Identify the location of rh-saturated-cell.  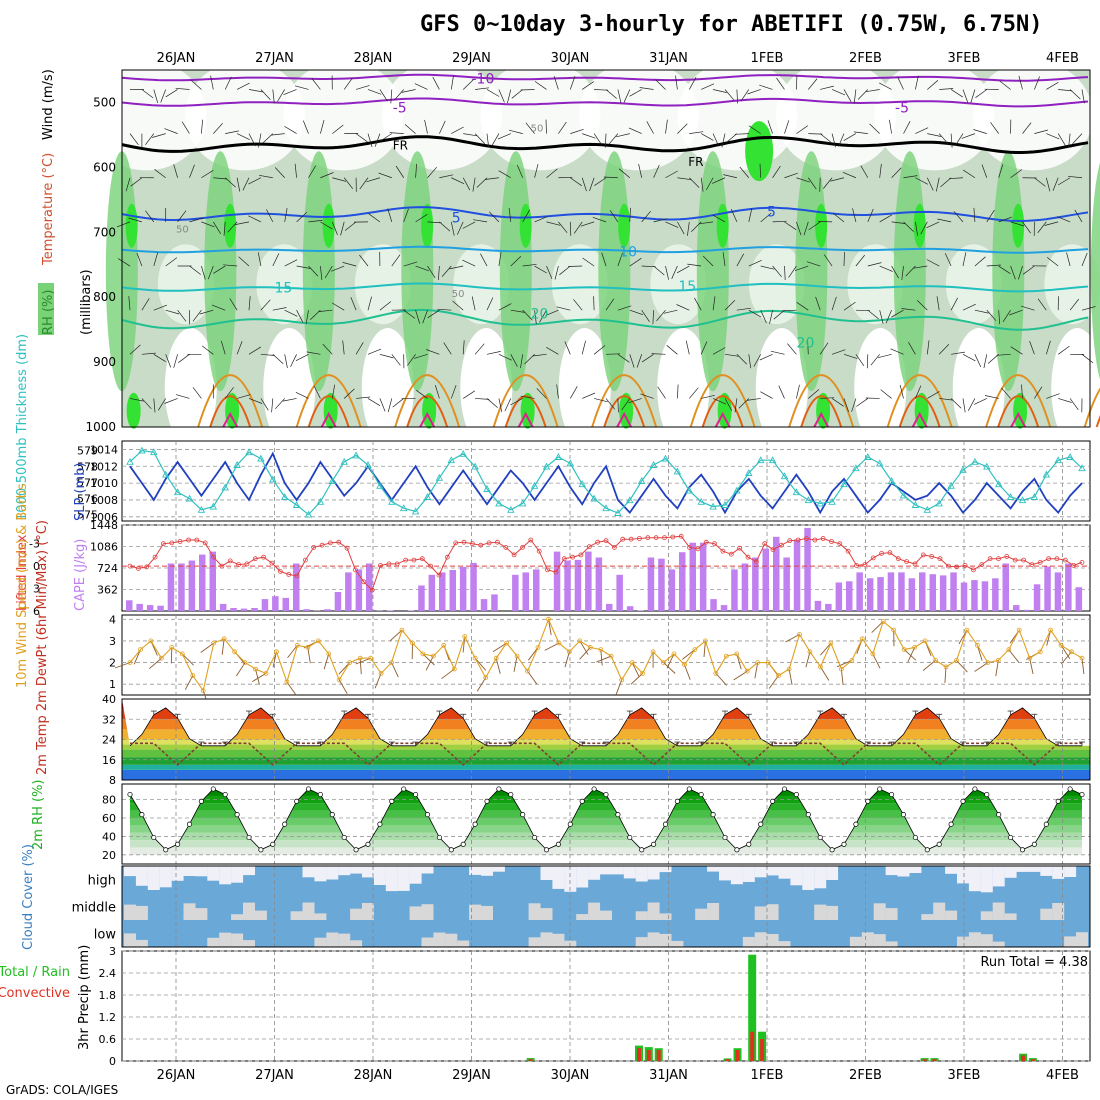
(330, 410).